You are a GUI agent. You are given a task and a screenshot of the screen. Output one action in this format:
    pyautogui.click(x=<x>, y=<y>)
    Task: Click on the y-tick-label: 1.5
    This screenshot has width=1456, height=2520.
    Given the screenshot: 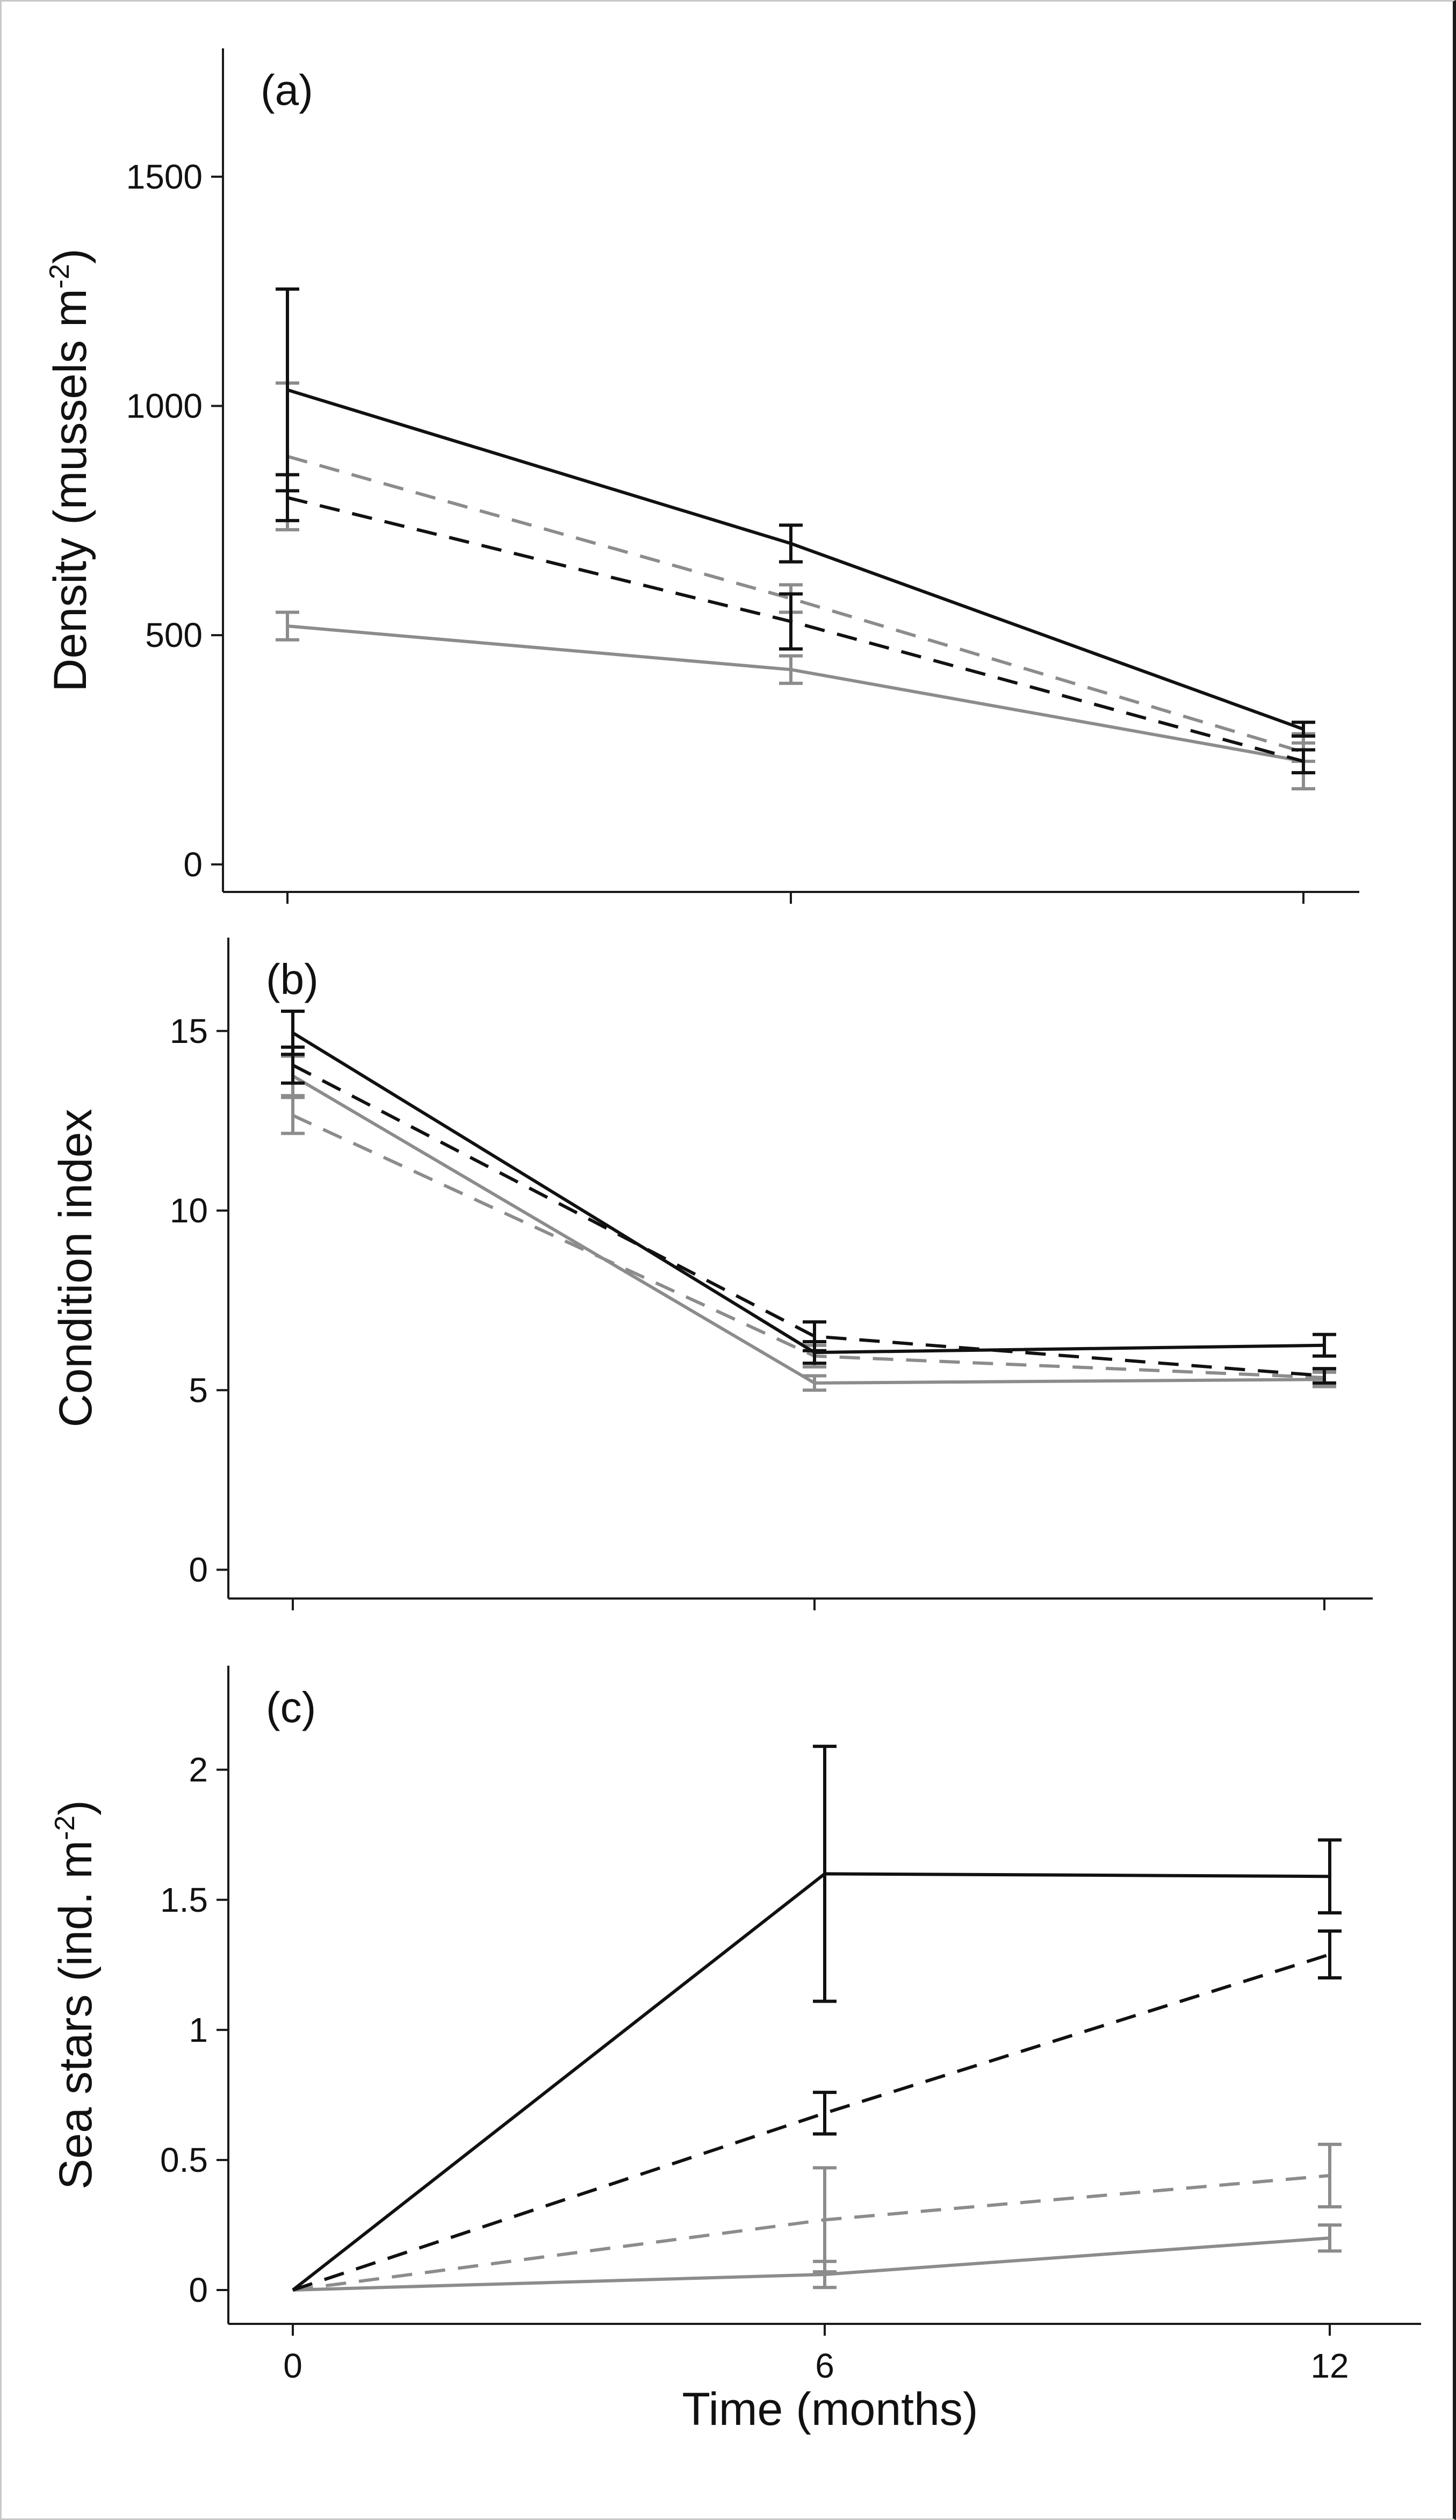 What is the action you would take?
    pyautogui.click(x=184, y=1900)
    